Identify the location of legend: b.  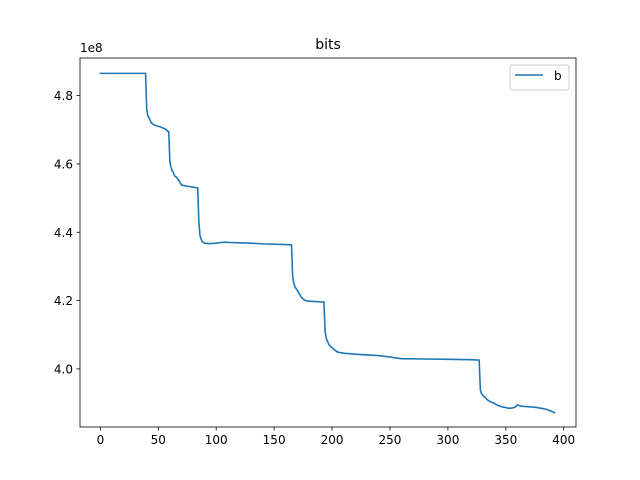
(539, 77).